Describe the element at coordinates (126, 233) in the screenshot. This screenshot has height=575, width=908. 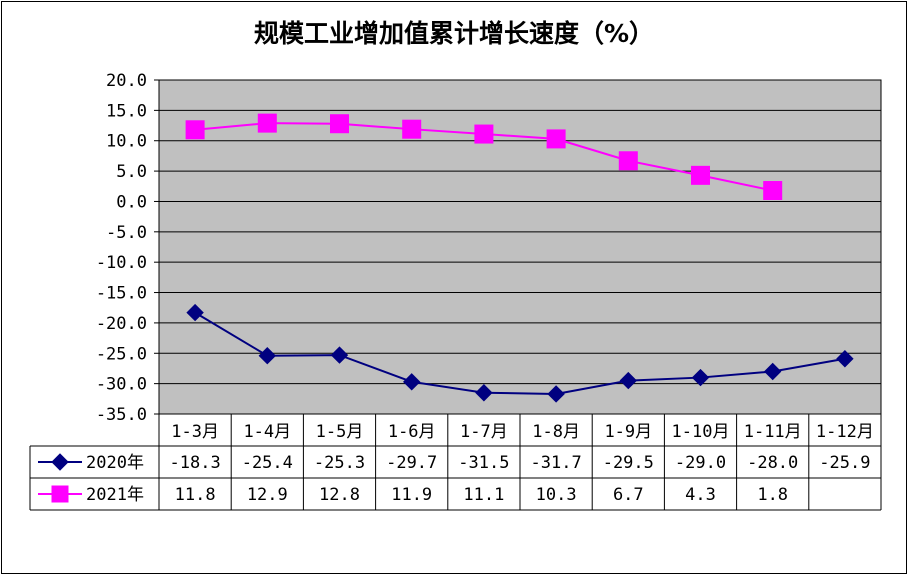
I see `y-tick-label: -5.0` at that location.